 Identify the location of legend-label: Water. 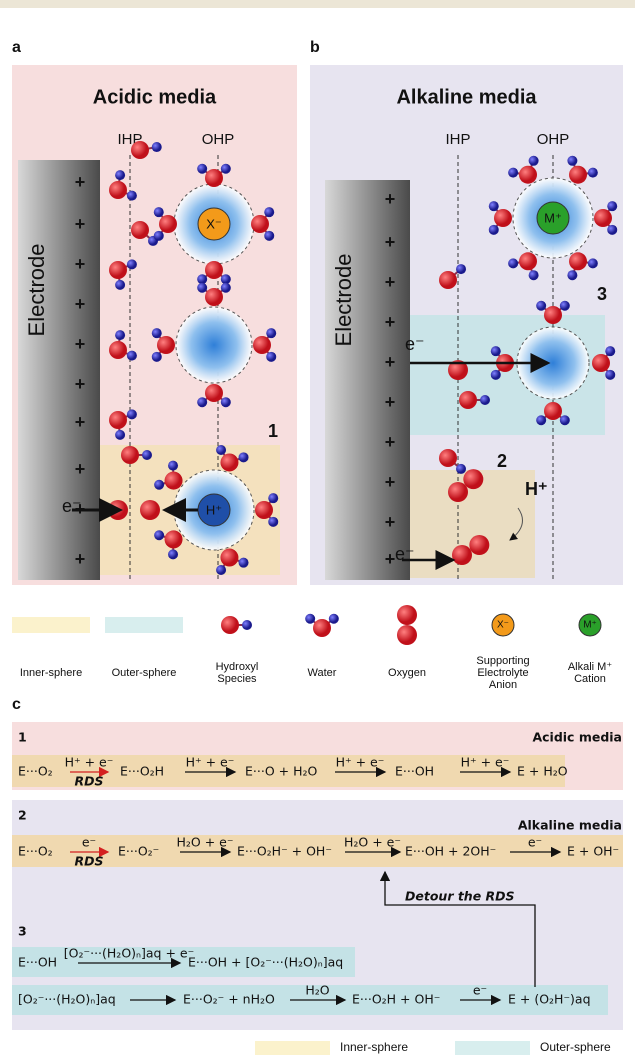
(322, 673).